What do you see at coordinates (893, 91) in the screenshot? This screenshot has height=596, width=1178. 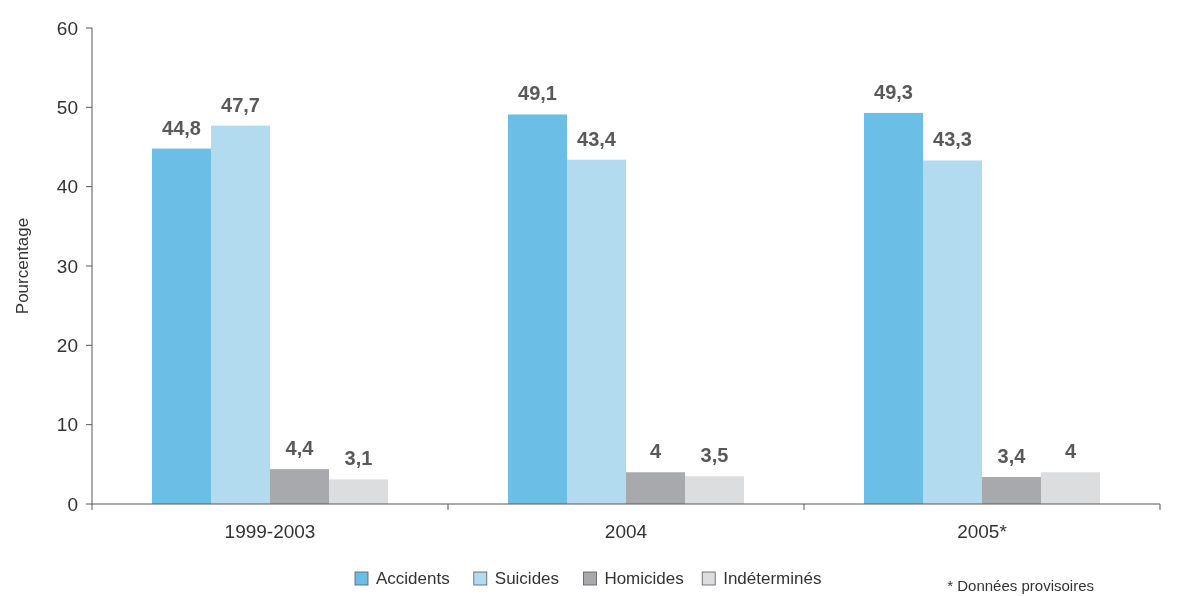 I see `data-label: 49,3` at bounding box center [893, 91].